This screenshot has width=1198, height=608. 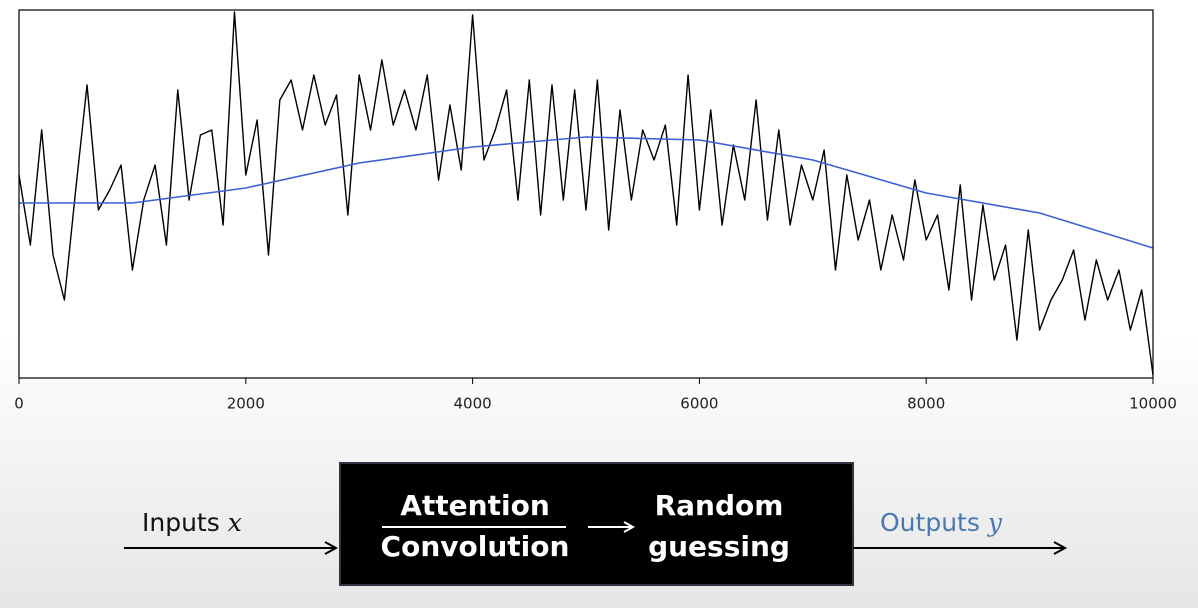 What do you see at coordinates (181, 522) in the screenshot?
I see `input-text: Inputs` at bounding box center [181, 522].